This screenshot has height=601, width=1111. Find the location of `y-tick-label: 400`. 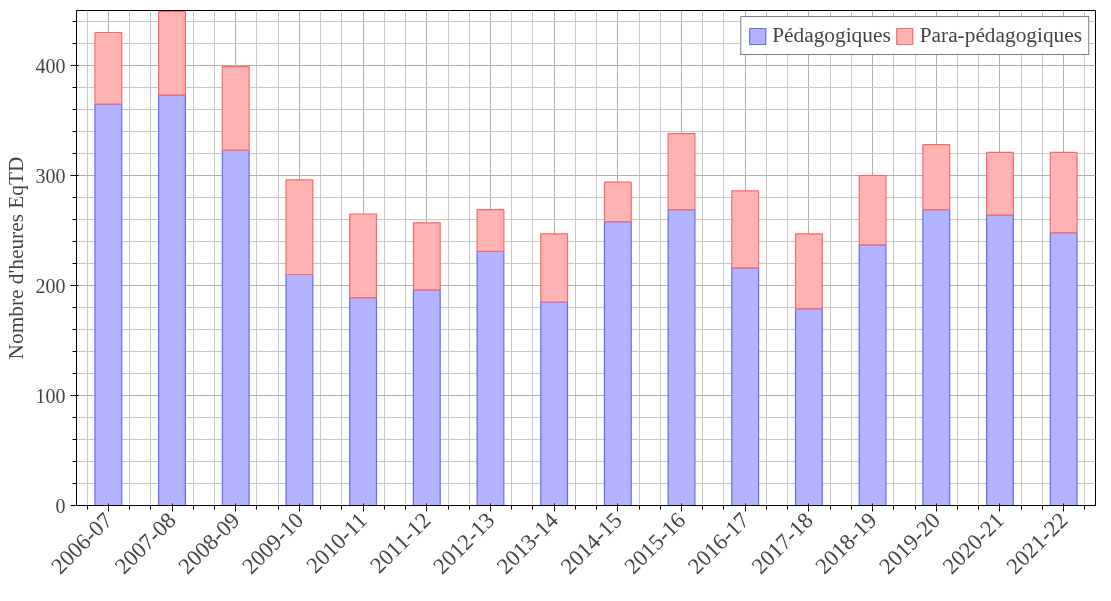

y-tick-label: 400 is located at coordinates (50, 65).